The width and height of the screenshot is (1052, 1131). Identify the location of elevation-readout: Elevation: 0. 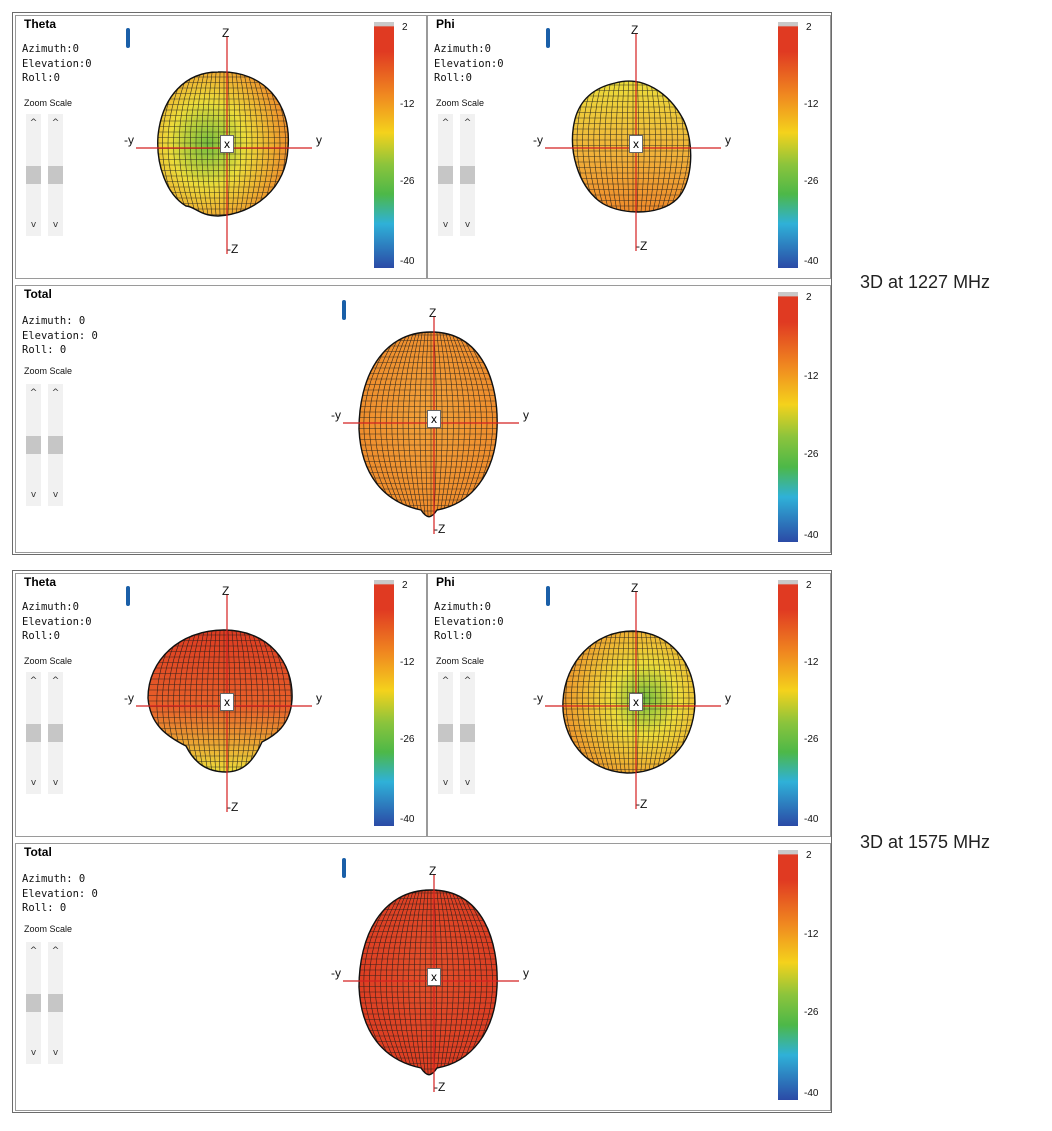
(60, 893).